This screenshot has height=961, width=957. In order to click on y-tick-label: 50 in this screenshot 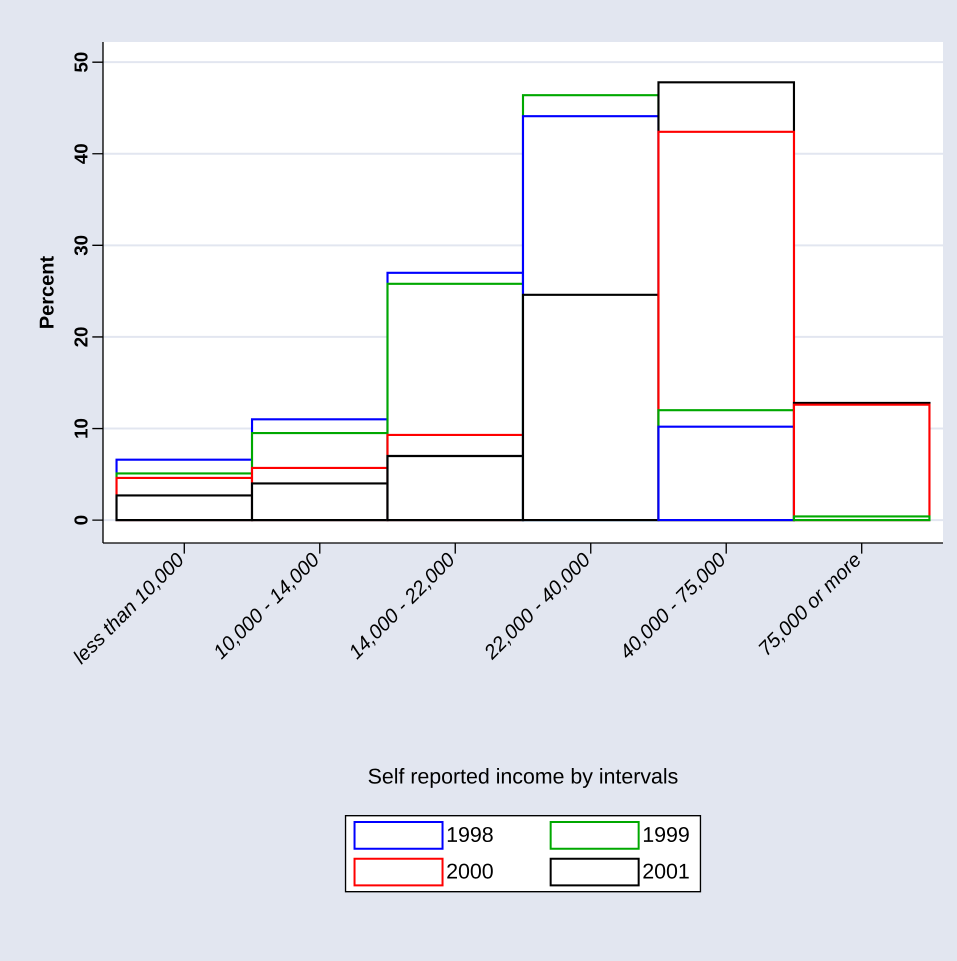, I will do `click(81, 62)`.